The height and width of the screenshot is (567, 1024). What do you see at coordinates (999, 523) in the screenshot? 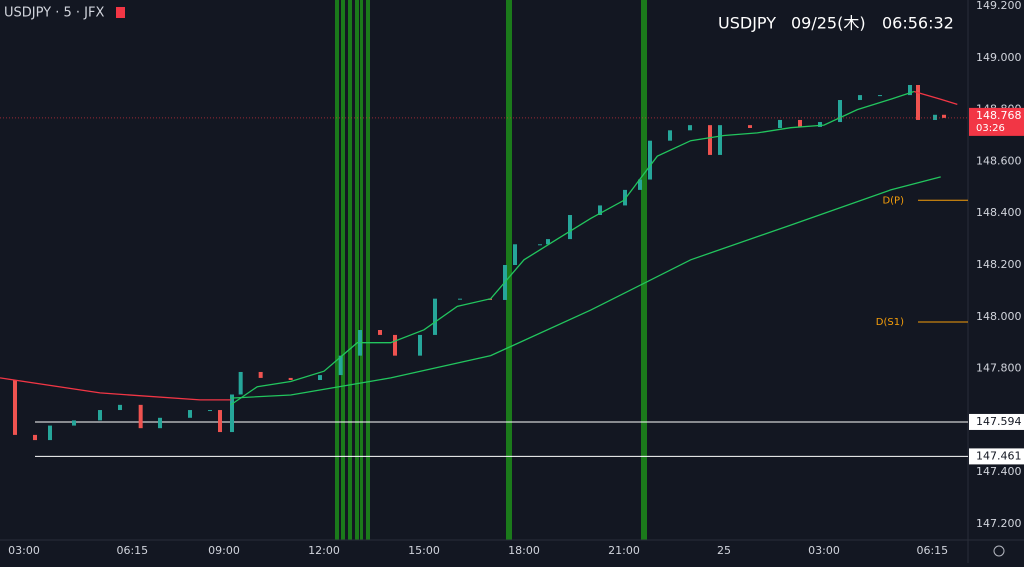
I see `y-tick-label: 147.200` at bounding box center [999, 523].